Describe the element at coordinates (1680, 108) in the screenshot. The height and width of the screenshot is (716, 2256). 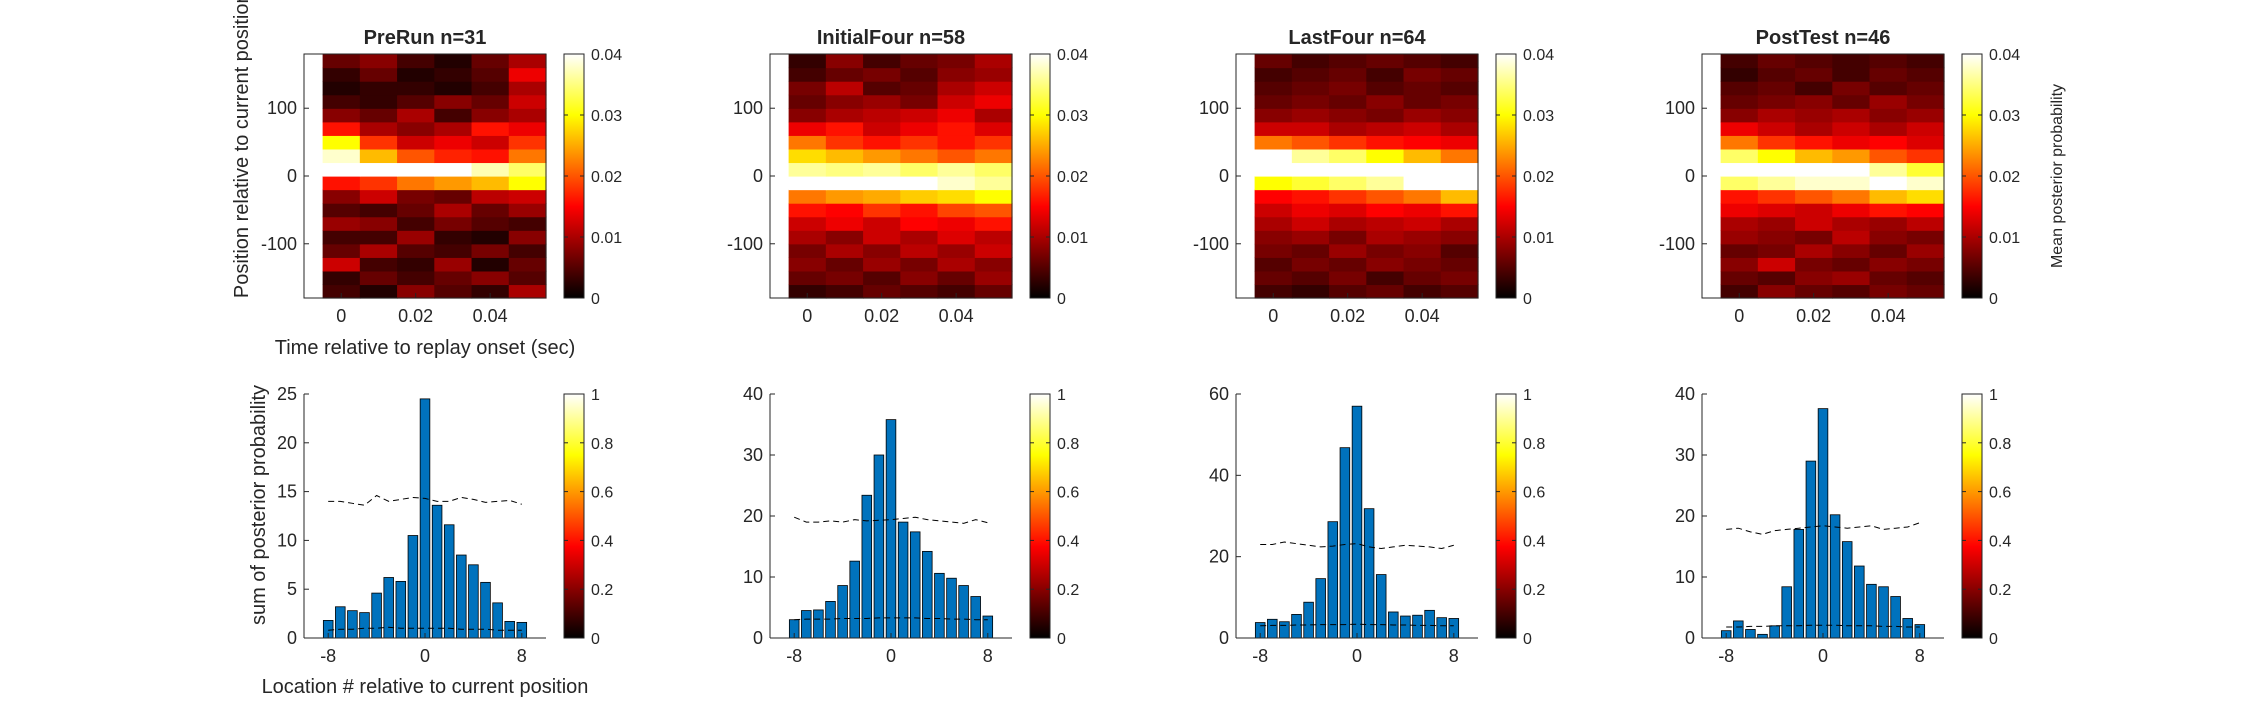
I see `y-tick-label: 100` at that location.